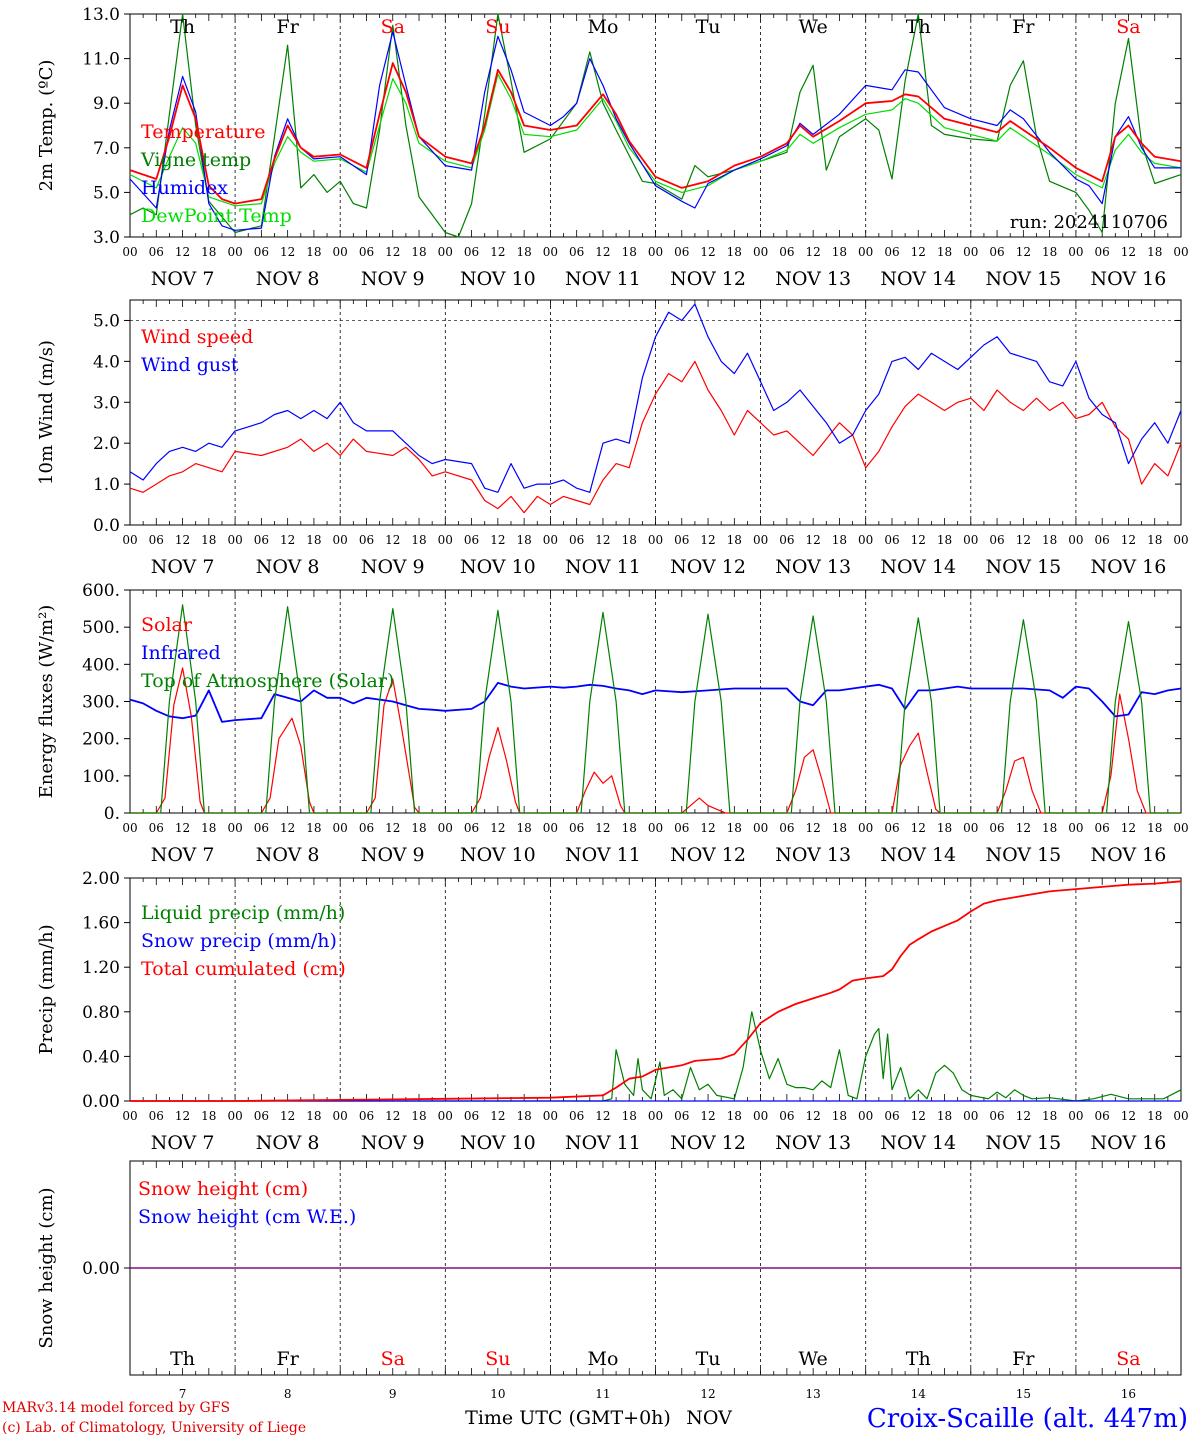 The height and width of the screenshot is (1445, 1194). What do you see at coordinates (1023, 1359) in the screenshot?
I see `weekday-label-bottom: Fr` at bounding box center [1023, 1359].